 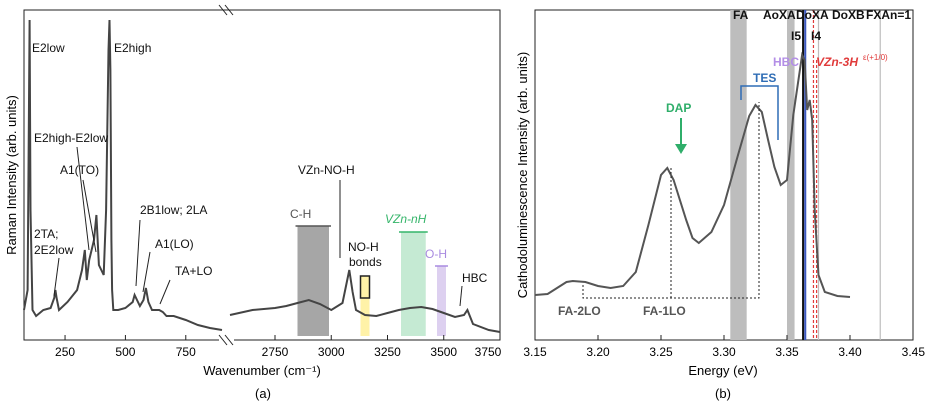 What do you see at coordinates (723, 393) in the screenshot?
I see `panel-b-caption: (b)` at bounding box center [723, 393].